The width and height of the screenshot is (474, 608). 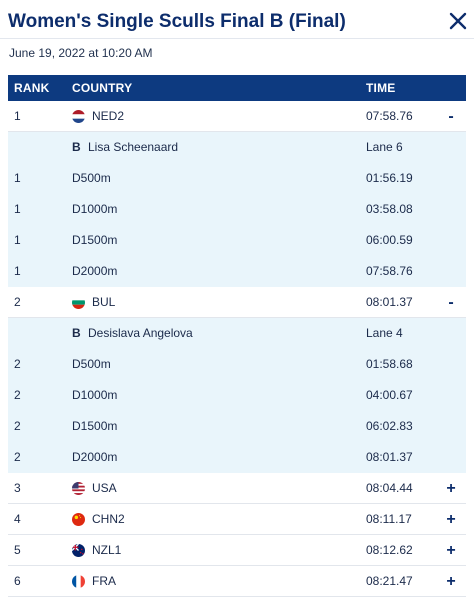 What do you see at coordinates (389, 240) in the screenshot?
I see `split-time: 06:00.59` at bounding box center [389, 240].